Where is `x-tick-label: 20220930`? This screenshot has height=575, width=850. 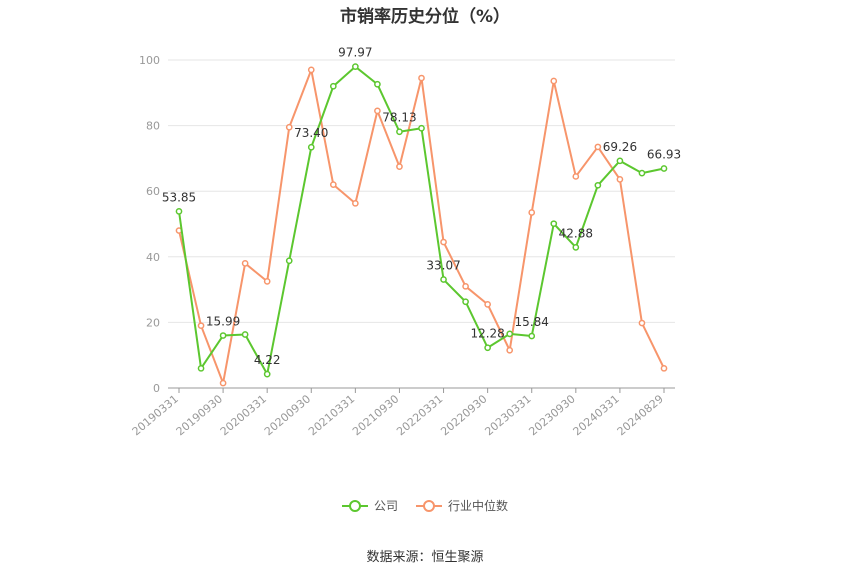
x-tick-label: 20220930 is located at coordinates (463, 415).